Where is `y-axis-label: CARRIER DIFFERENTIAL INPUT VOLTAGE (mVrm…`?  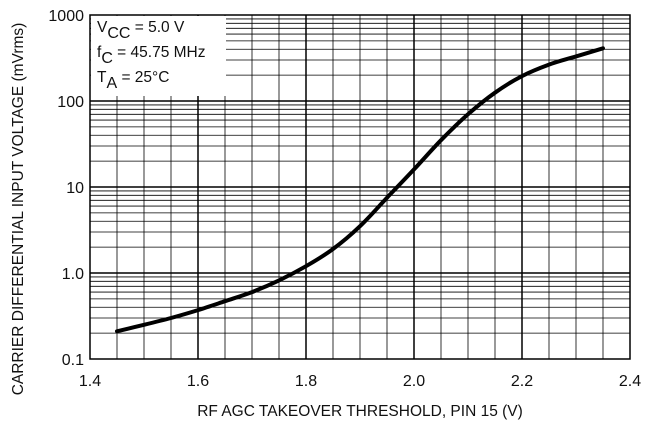
y-axis-label: CARRIER DIFFERENTIAL INPUT VOLTAGE (mVrm… is located at coordinates (18, 209).